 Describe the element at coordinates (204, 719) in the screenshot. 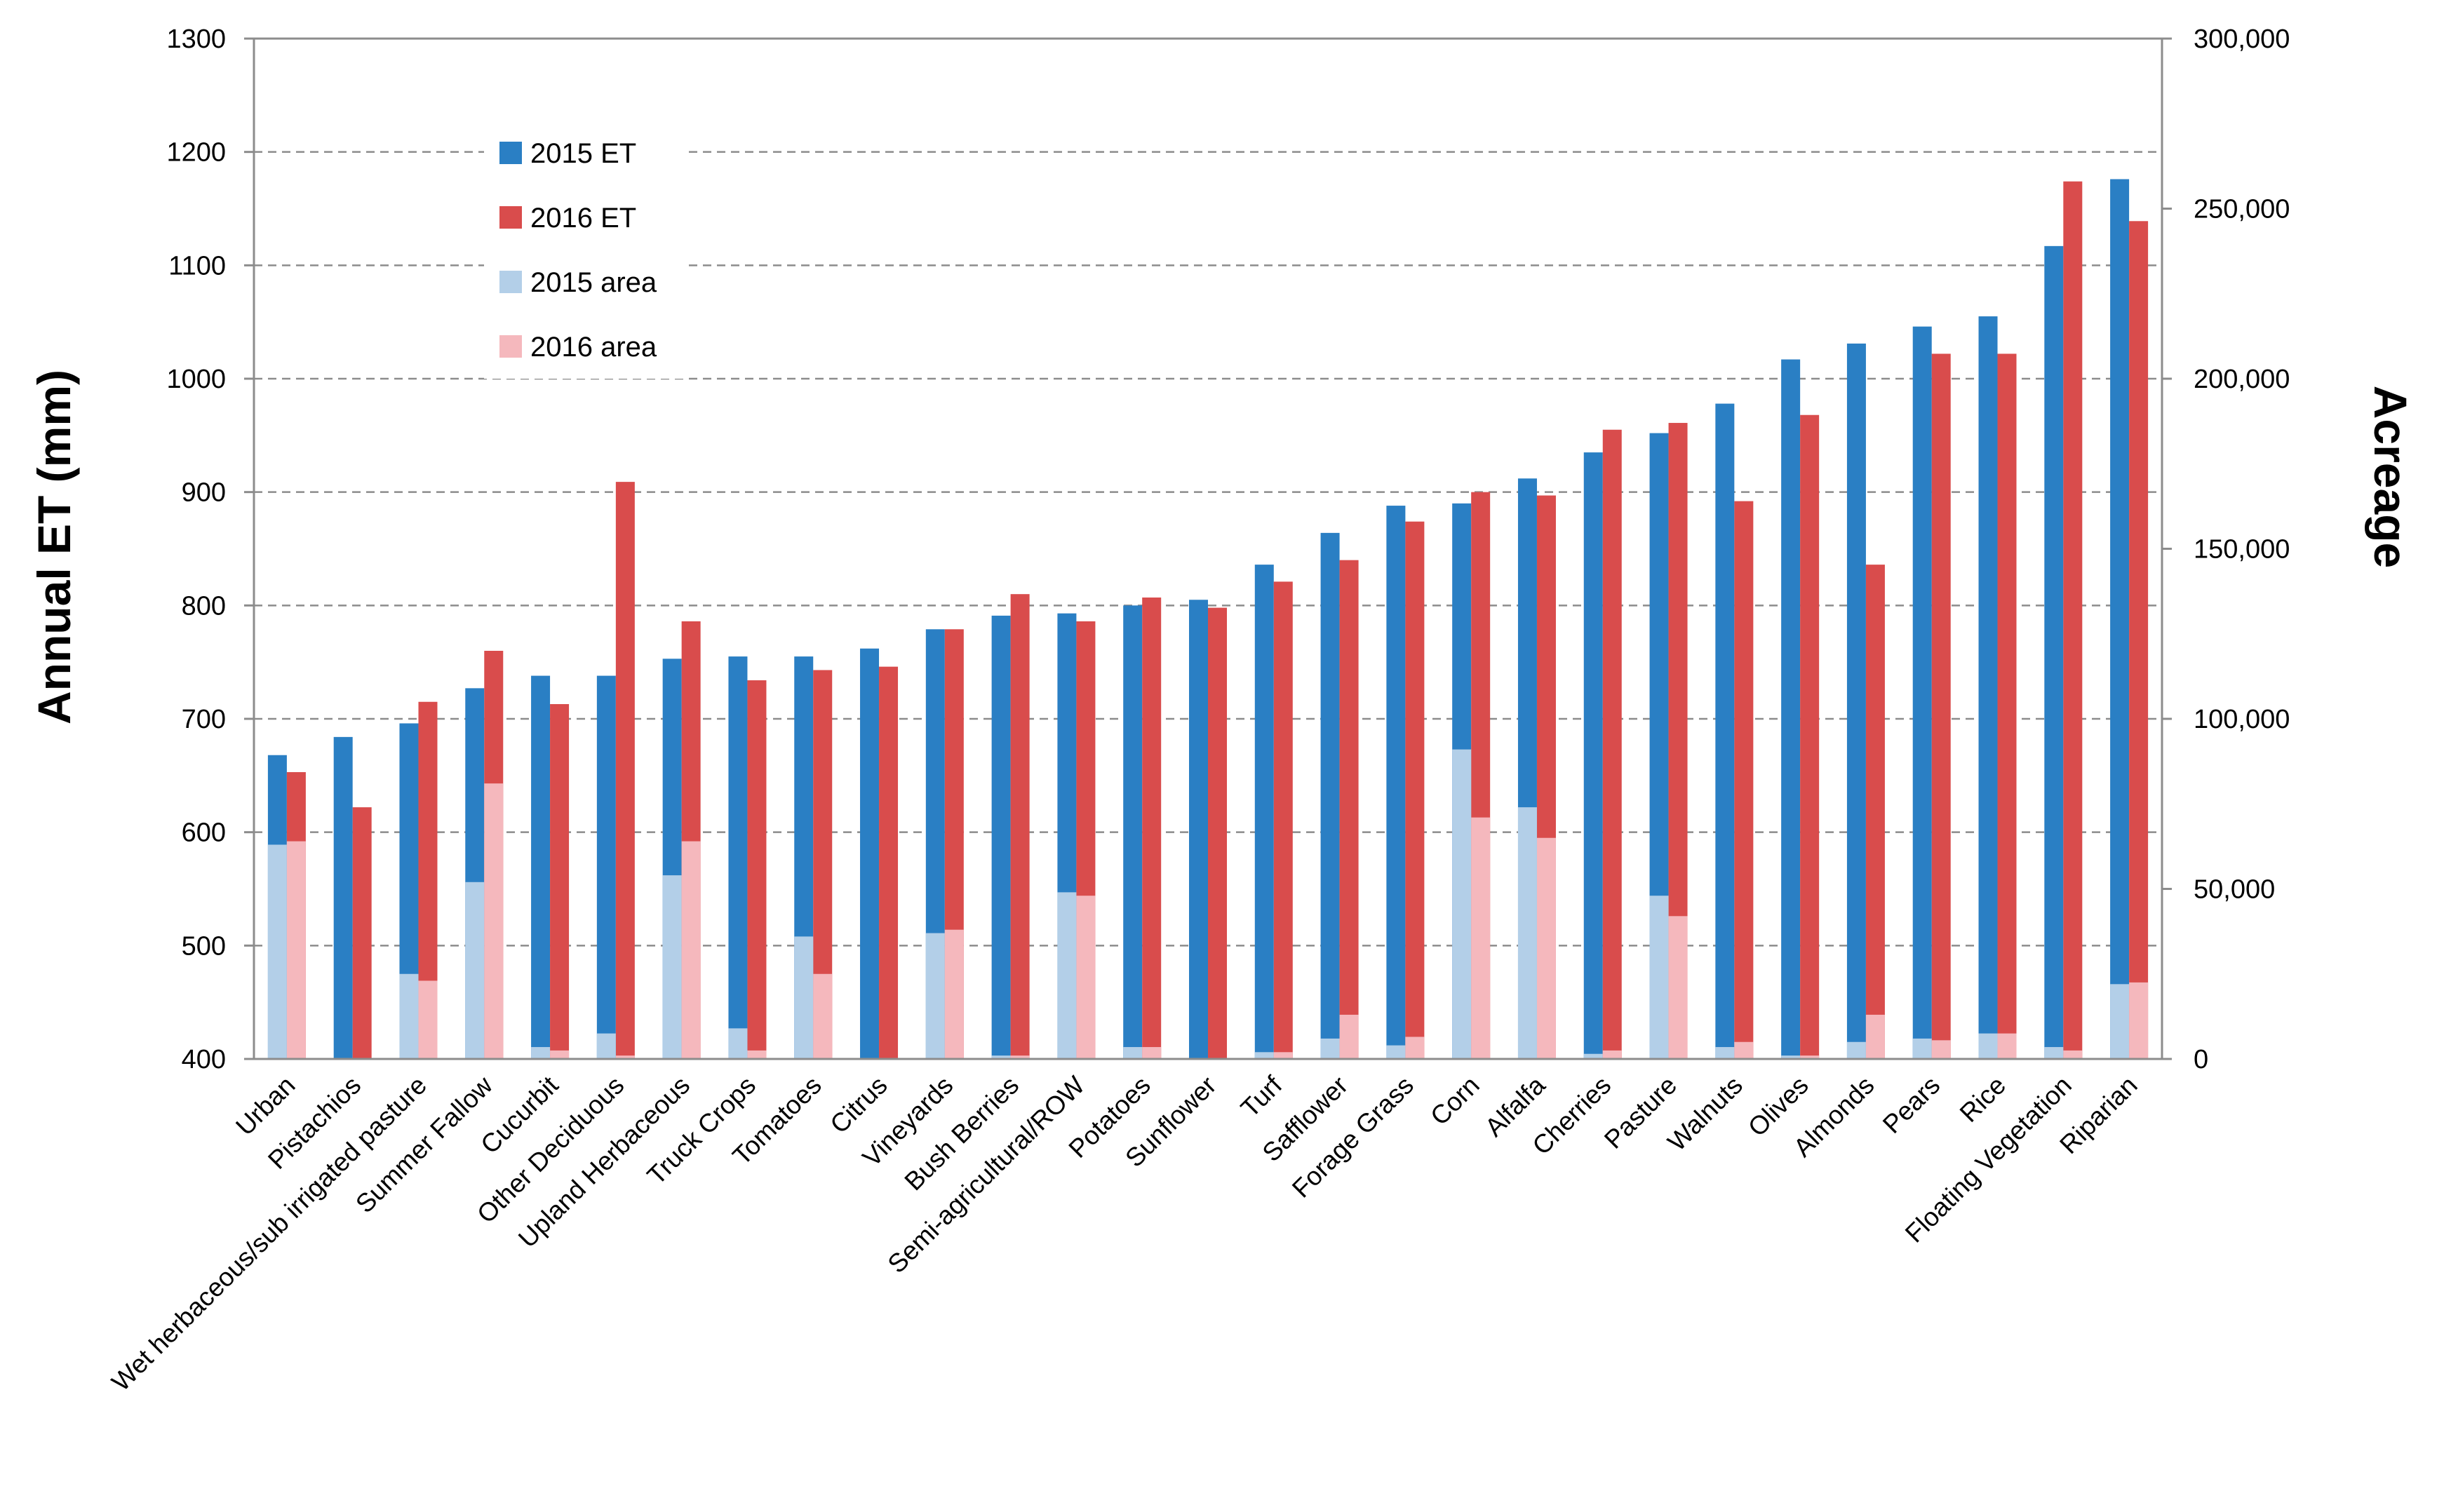

I see `left-tick-label: 700` at that location.